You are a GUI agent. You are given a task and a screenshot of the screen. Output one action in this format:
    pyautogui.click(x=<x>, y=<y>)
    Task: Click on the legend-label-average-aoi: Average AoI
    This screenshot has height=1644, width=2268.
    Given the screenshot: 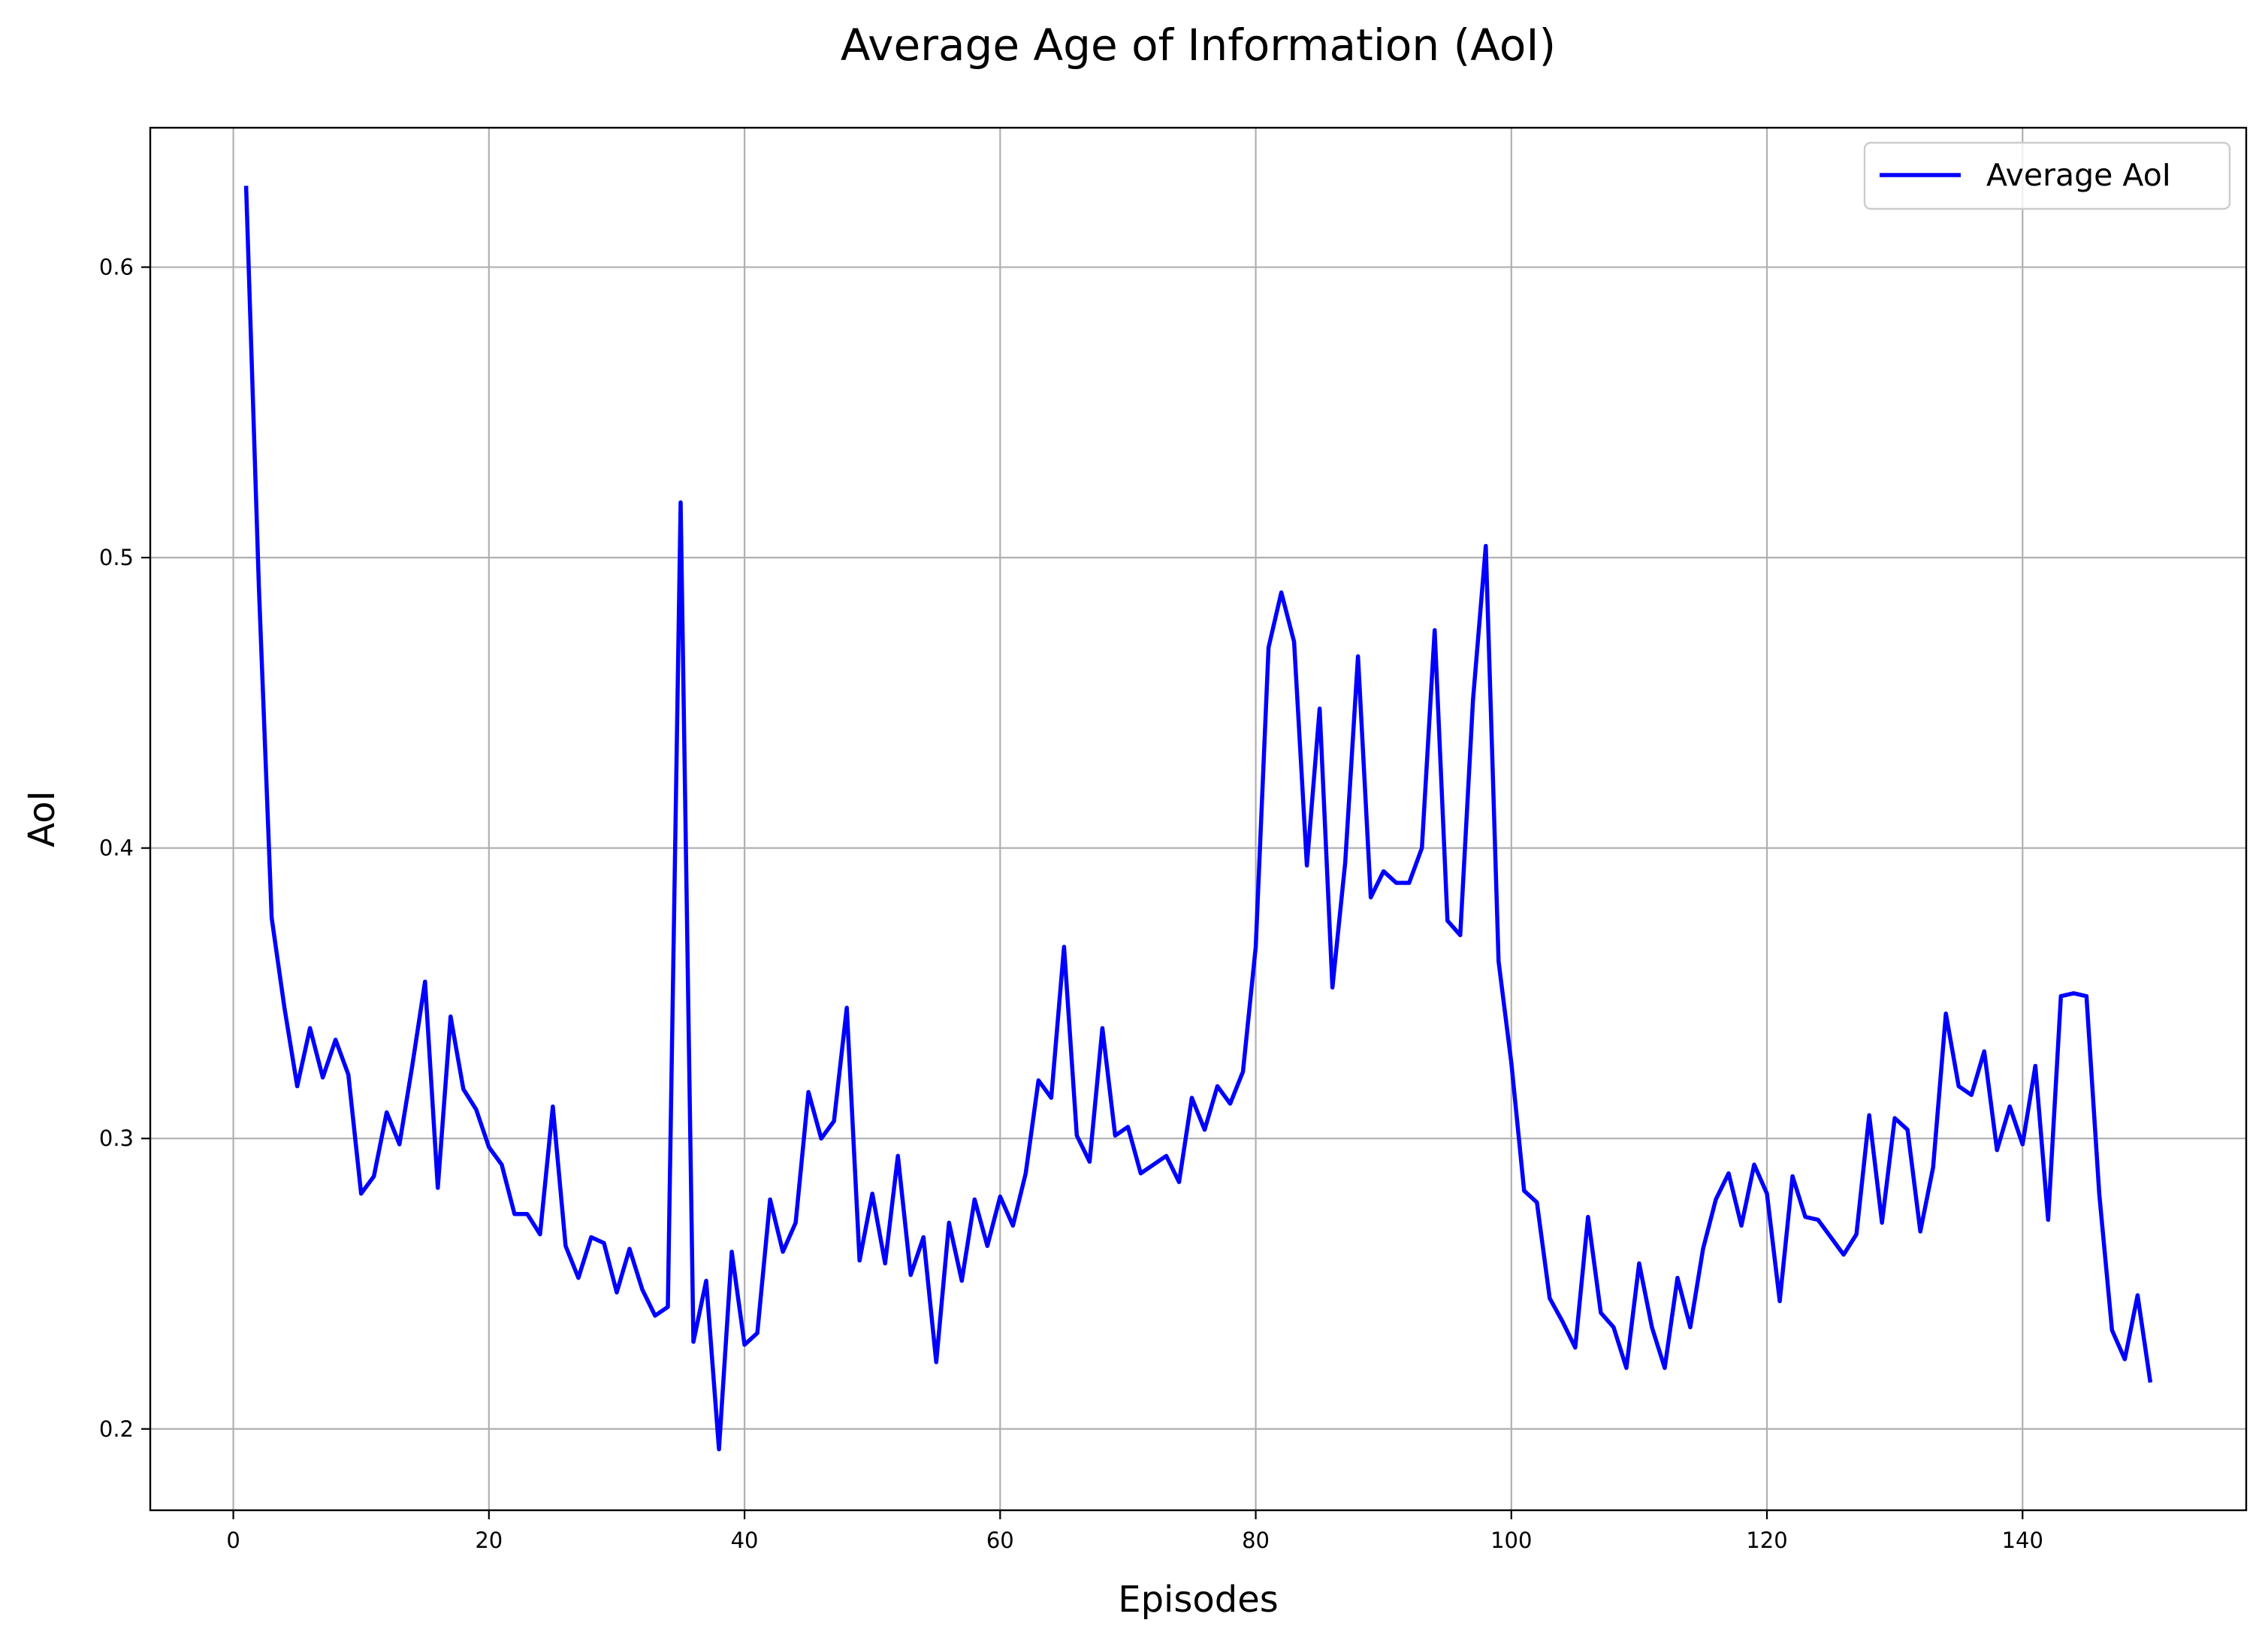 What is the action you would take?
    pyautogui.click(x=2079, y=175)
    